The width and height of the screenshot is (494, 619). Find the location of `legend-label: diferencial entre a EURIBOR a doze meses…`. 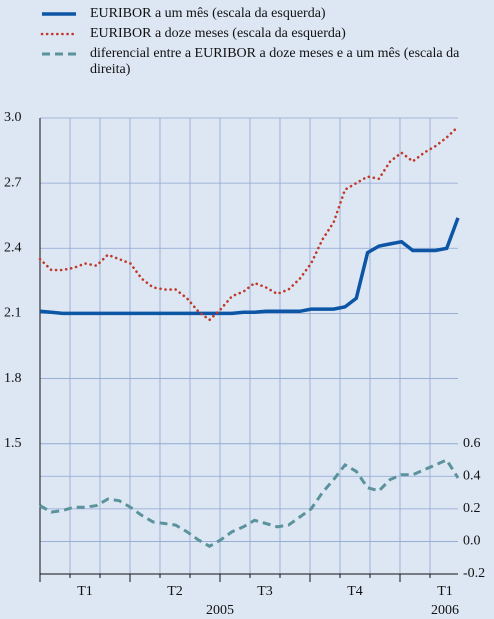

legend-label: diferencial entre a EURIBOR a doze meses… is located at coordinates (275, 61).